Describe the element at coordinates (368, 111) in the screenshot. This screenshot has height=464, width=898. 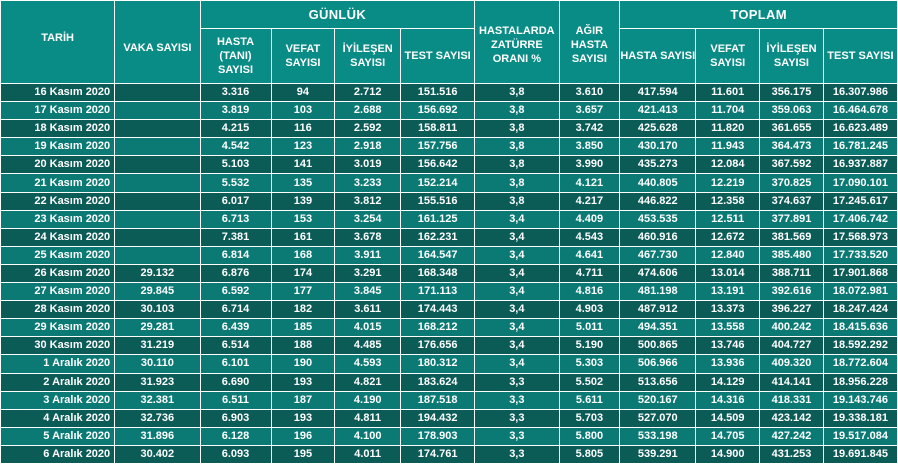
I see `cell-gunluk-iyilesen: 2.688` at that location.